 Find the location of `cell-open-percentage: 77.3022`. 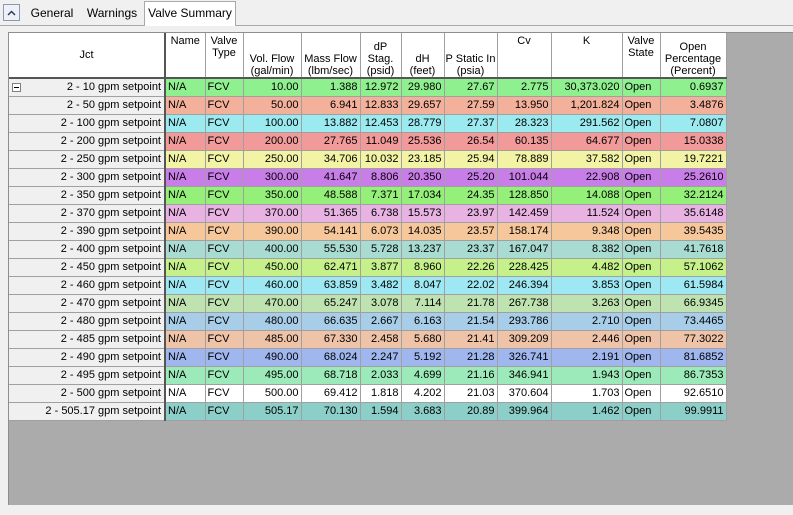

cell-open-percentage: 77.3022 is located at coordinates (693, 339).